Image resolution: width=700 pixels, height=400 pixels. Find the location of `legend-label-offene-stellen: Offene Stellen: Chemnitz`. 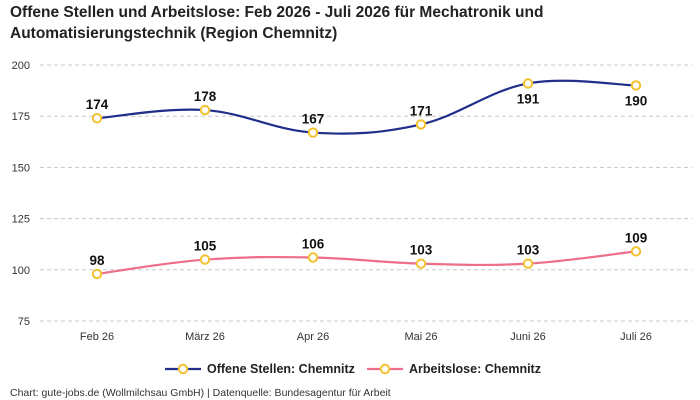

legend-label-offene-stellen: Offene Stellen: Chemnitz is located at coordinates (281, 369).